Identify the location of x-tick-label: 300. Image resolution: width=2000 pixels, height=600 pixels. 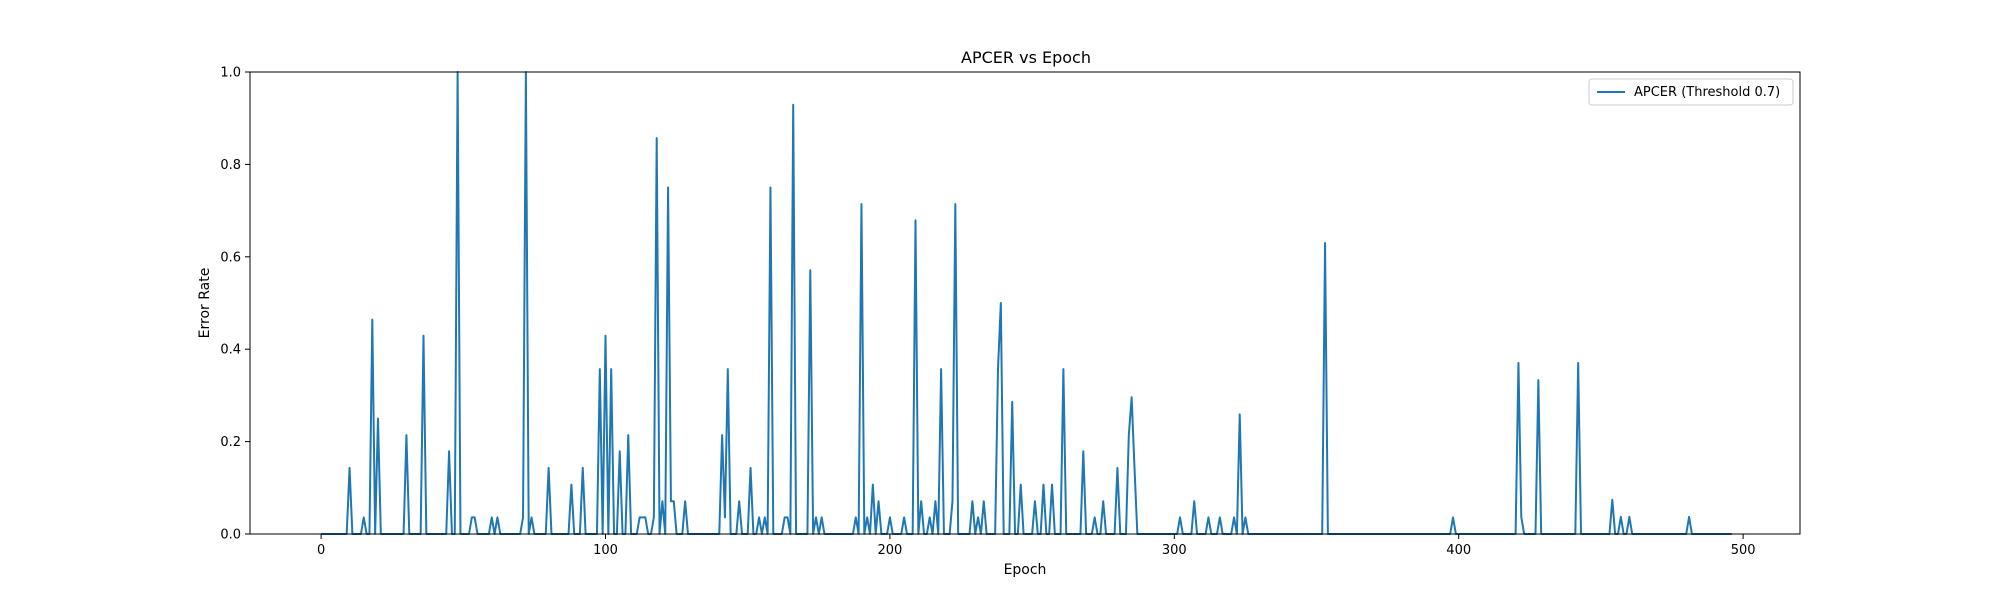
(1174, 550).